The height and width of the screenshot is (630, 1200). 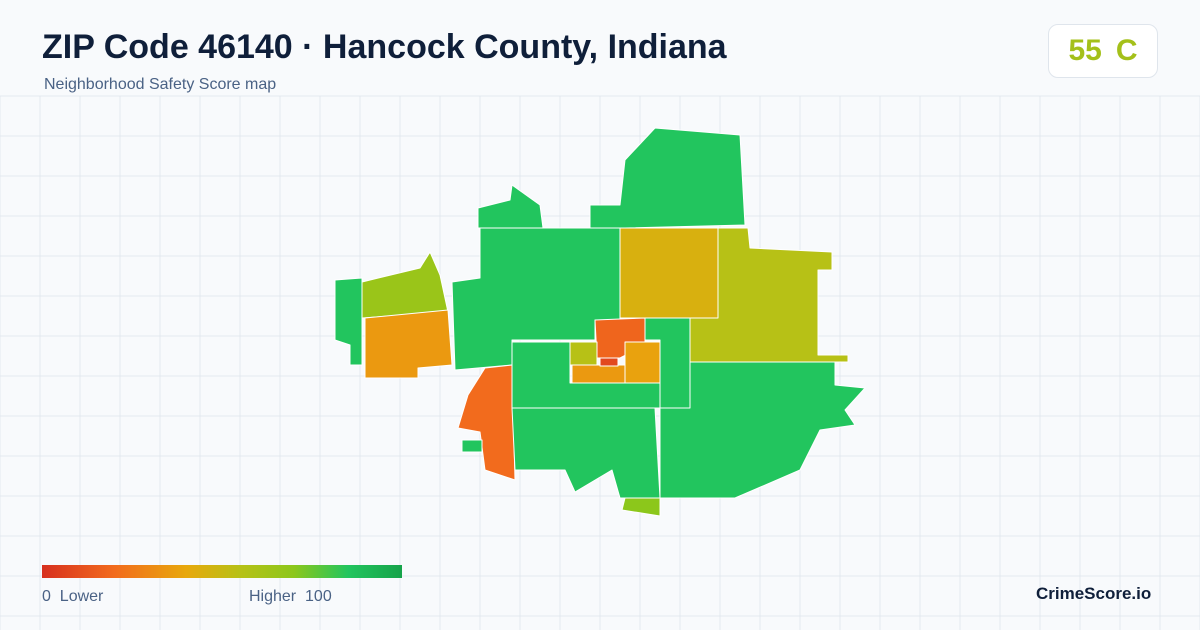 What do you see at coordinates (222, 571) in the screenshot?
I see `legend-gradient` at bounding box center [222, 571].